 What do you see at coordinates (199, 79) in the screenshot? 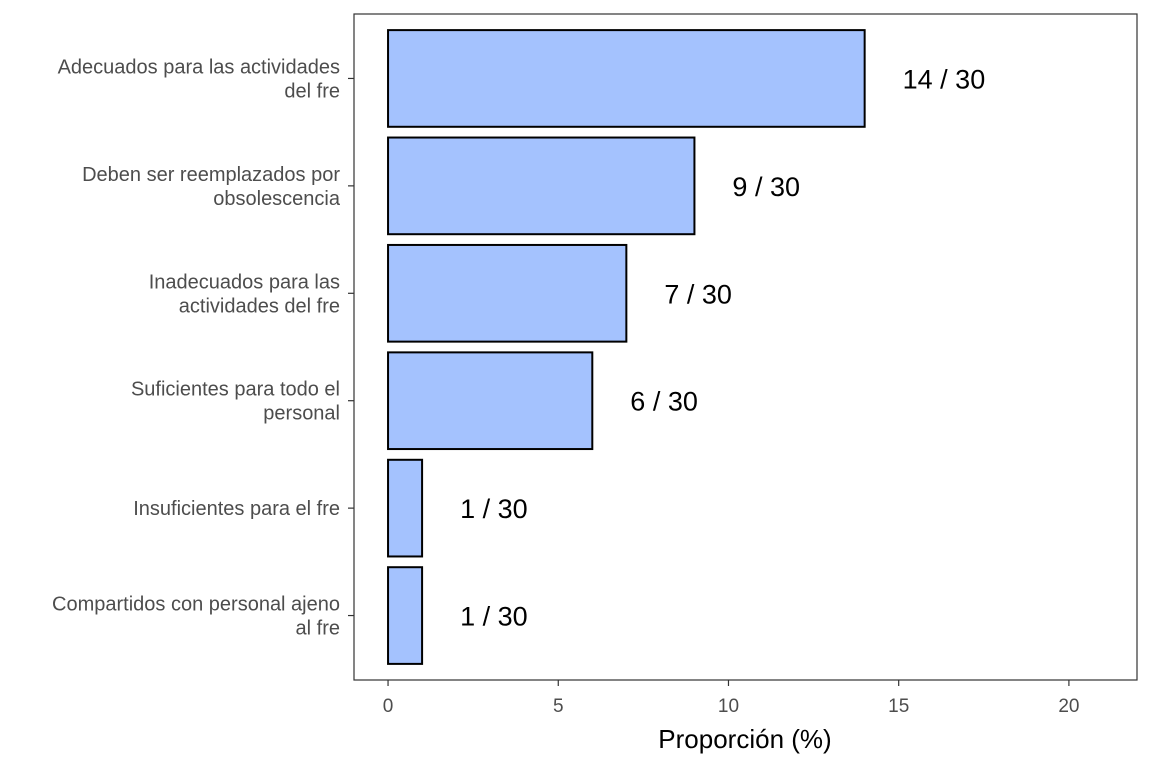
I see `category-label-0: Adecuados para las actividades del fre` at bounding box center [199, 79].